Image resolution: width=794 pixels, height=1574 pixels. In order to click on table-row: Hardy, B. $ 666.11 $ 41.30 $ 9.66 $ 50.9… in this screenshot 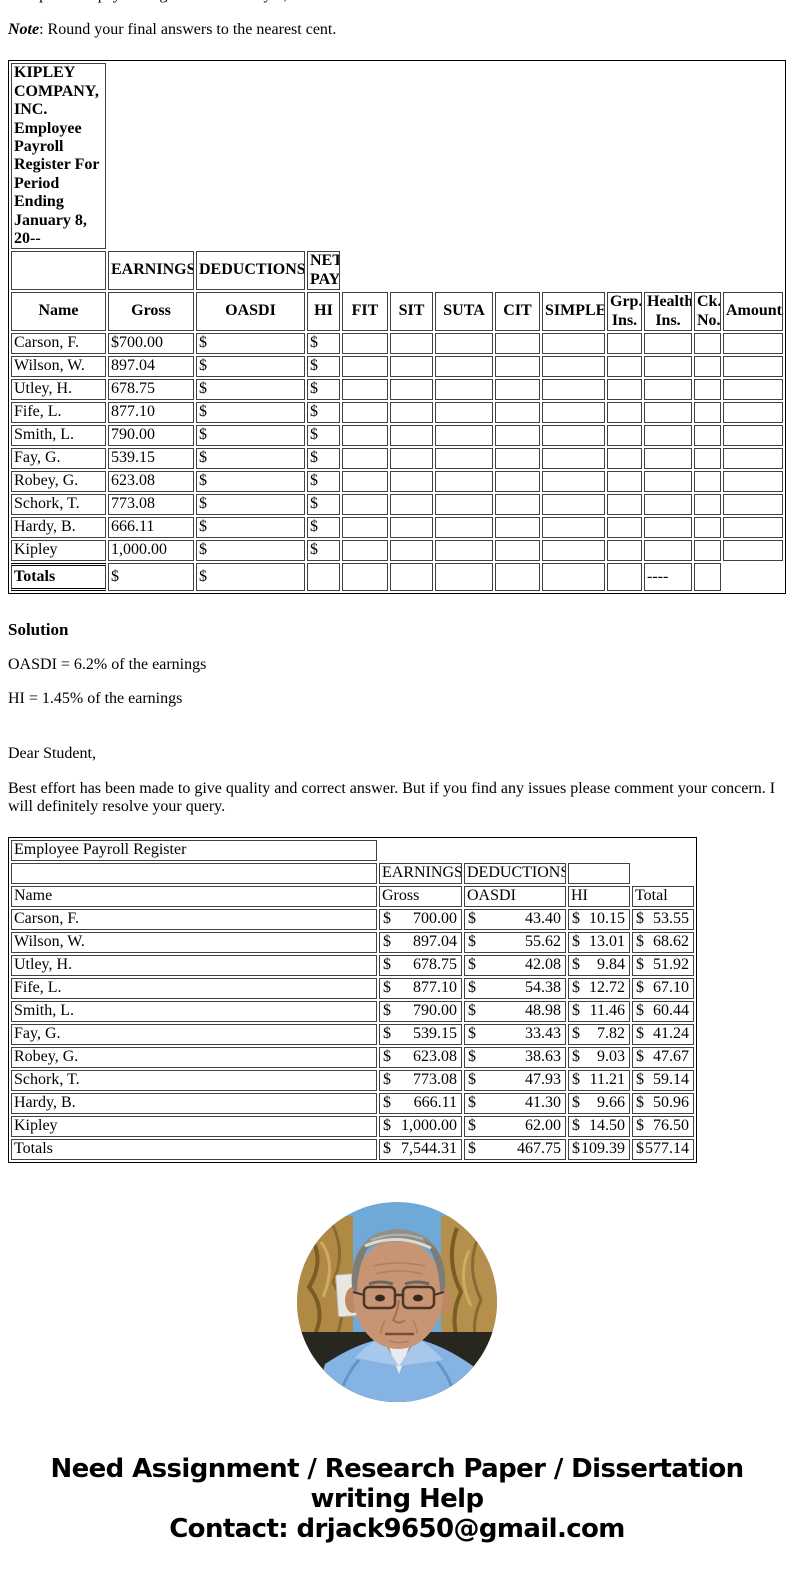, I will do `click(352, 1103)`.